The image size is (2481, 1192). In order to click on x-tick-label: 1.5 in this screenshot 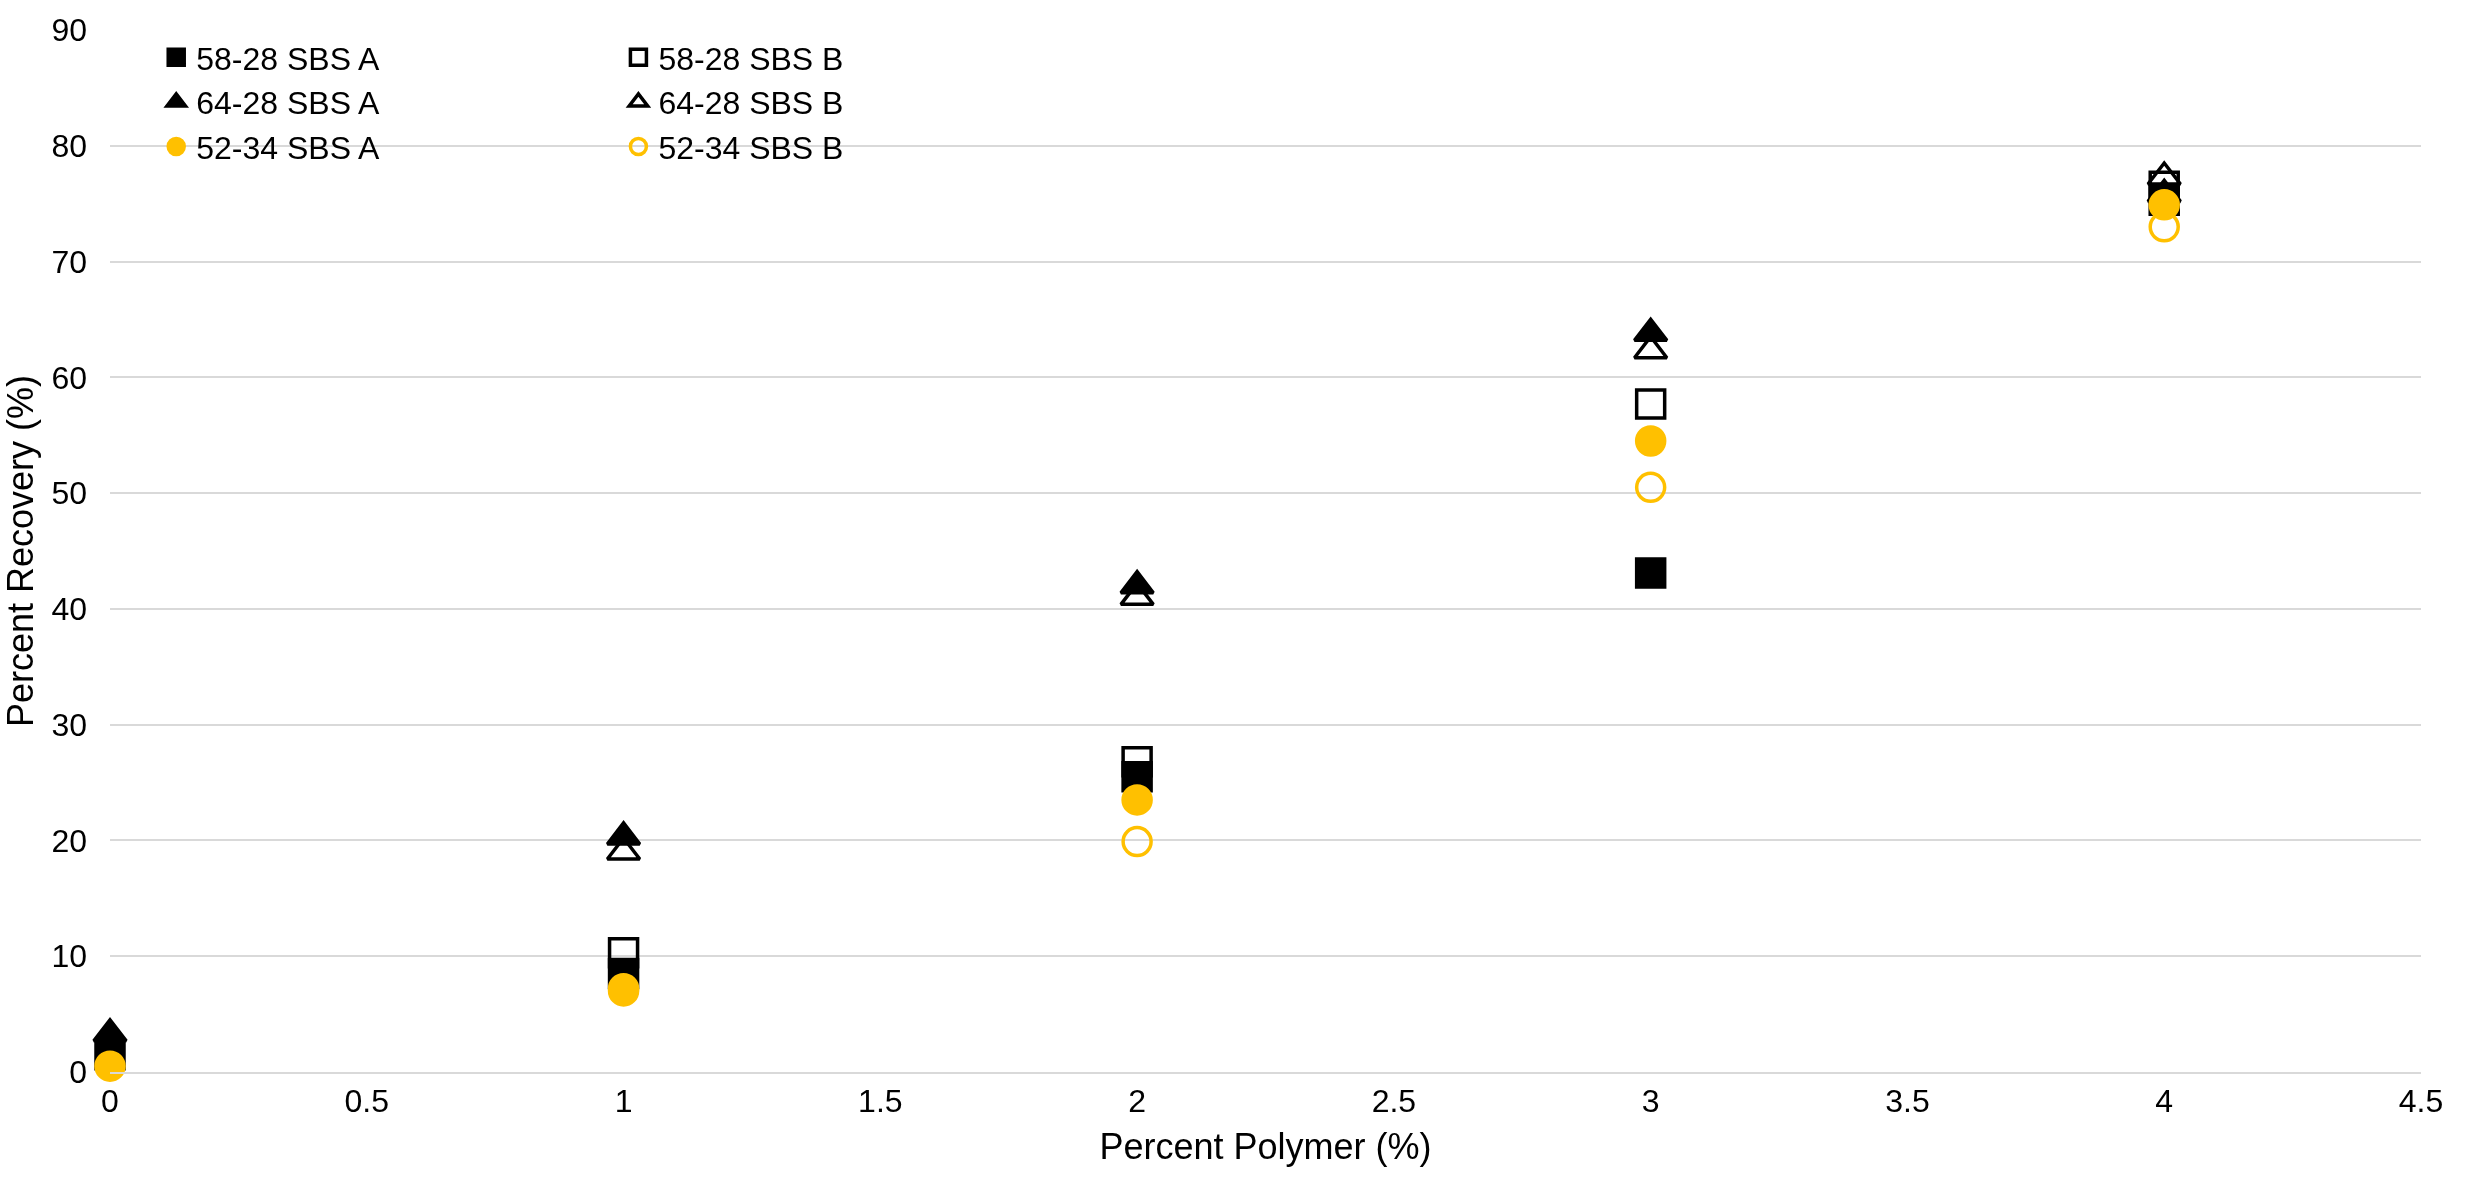, I will do `click(880, 1101)`.